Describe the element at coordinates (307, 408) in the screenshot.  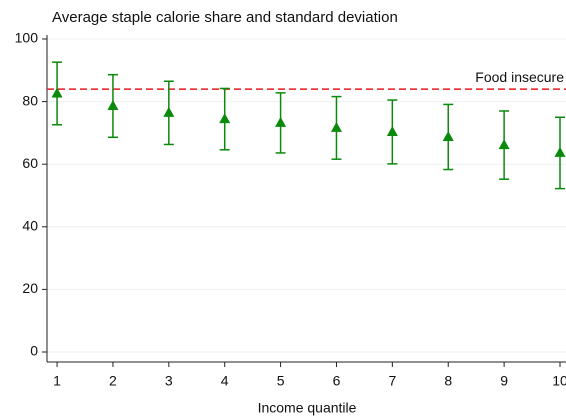
I see `x-axis-label: Income quantile` at that location.